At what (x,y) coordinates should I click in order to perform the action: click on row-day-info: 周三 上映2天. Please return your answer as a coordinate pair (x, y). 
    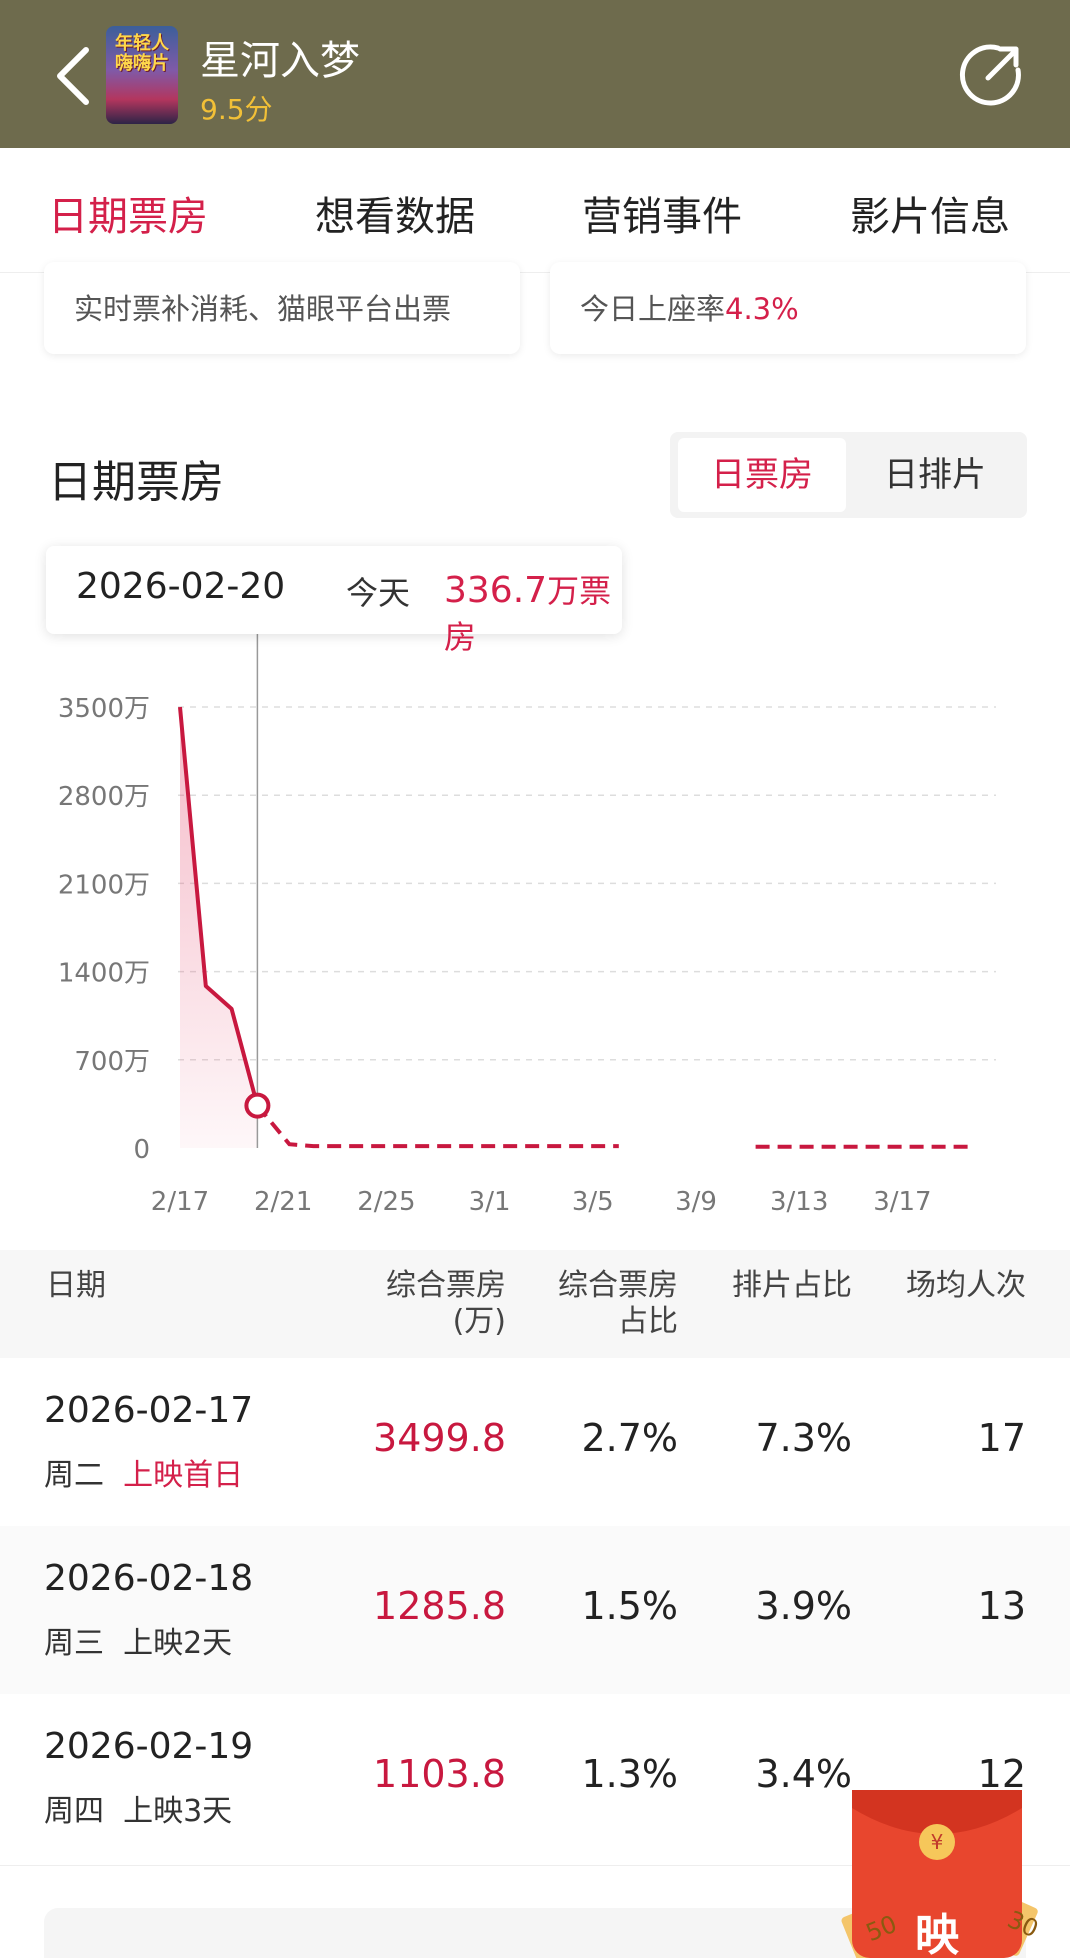
    Looking at the image, I should click on (138, 1640).